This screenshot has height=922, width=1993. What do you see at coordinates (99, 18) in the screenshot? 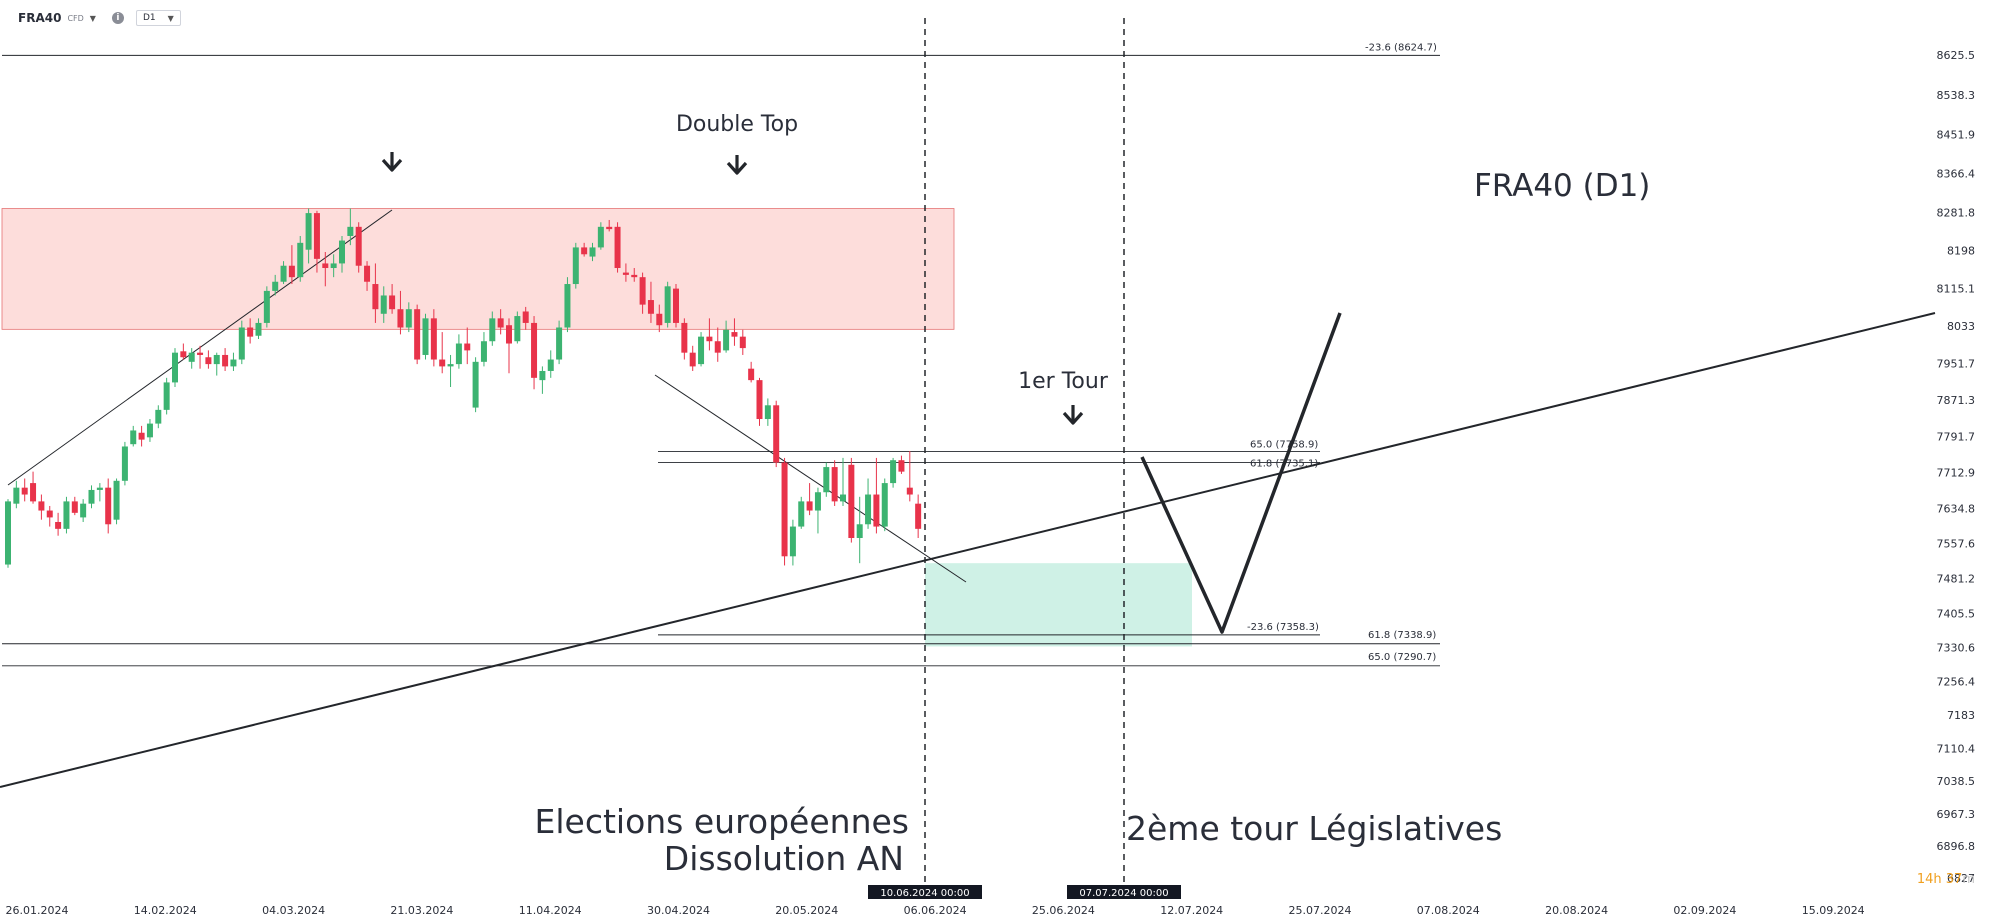
I see `chart-toolbar: FRA40 CFD ▼ i D1 ▼` at bounding box center [99, 18].